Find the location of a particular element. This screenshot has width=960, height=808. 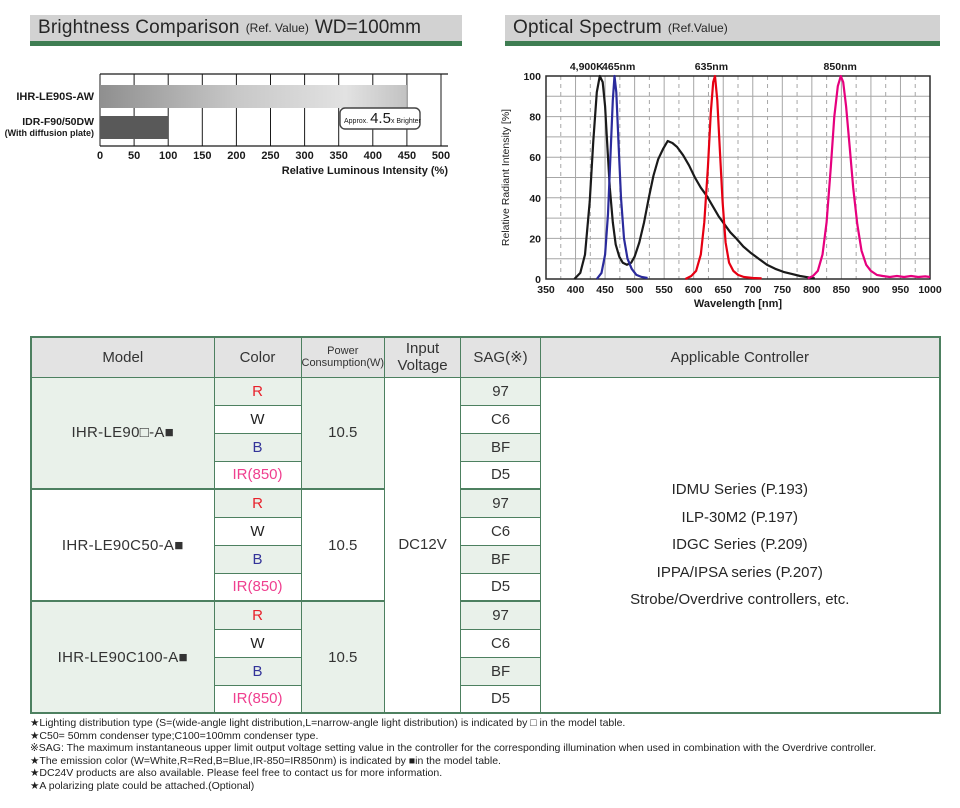

bar-label-2: IDR-F90/50DW is located at coordinates (58, 122).